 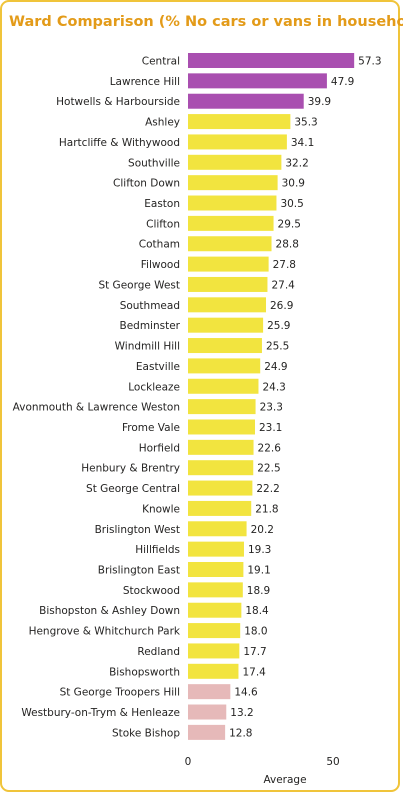 I want to click on value-label: 17.7, so click(x=254, y=652).